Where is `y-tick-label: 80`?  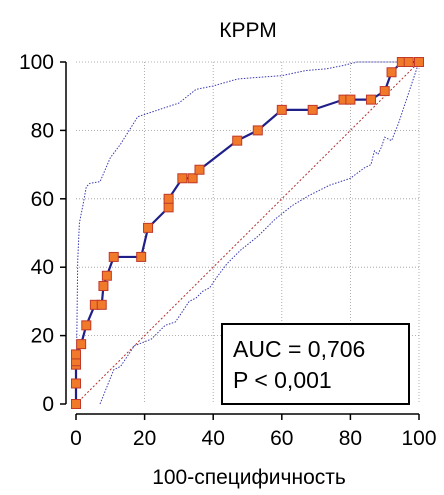
y-tick-label: 80 is located at coordinates (42, 130).